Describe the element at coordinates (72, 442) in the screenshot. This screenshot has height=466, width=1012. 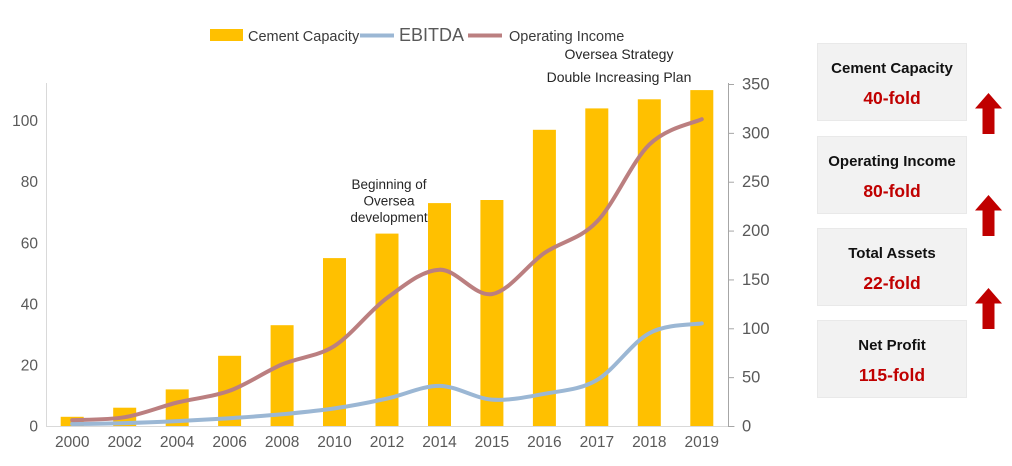
I see `x-axis-label: 2000` at that location.